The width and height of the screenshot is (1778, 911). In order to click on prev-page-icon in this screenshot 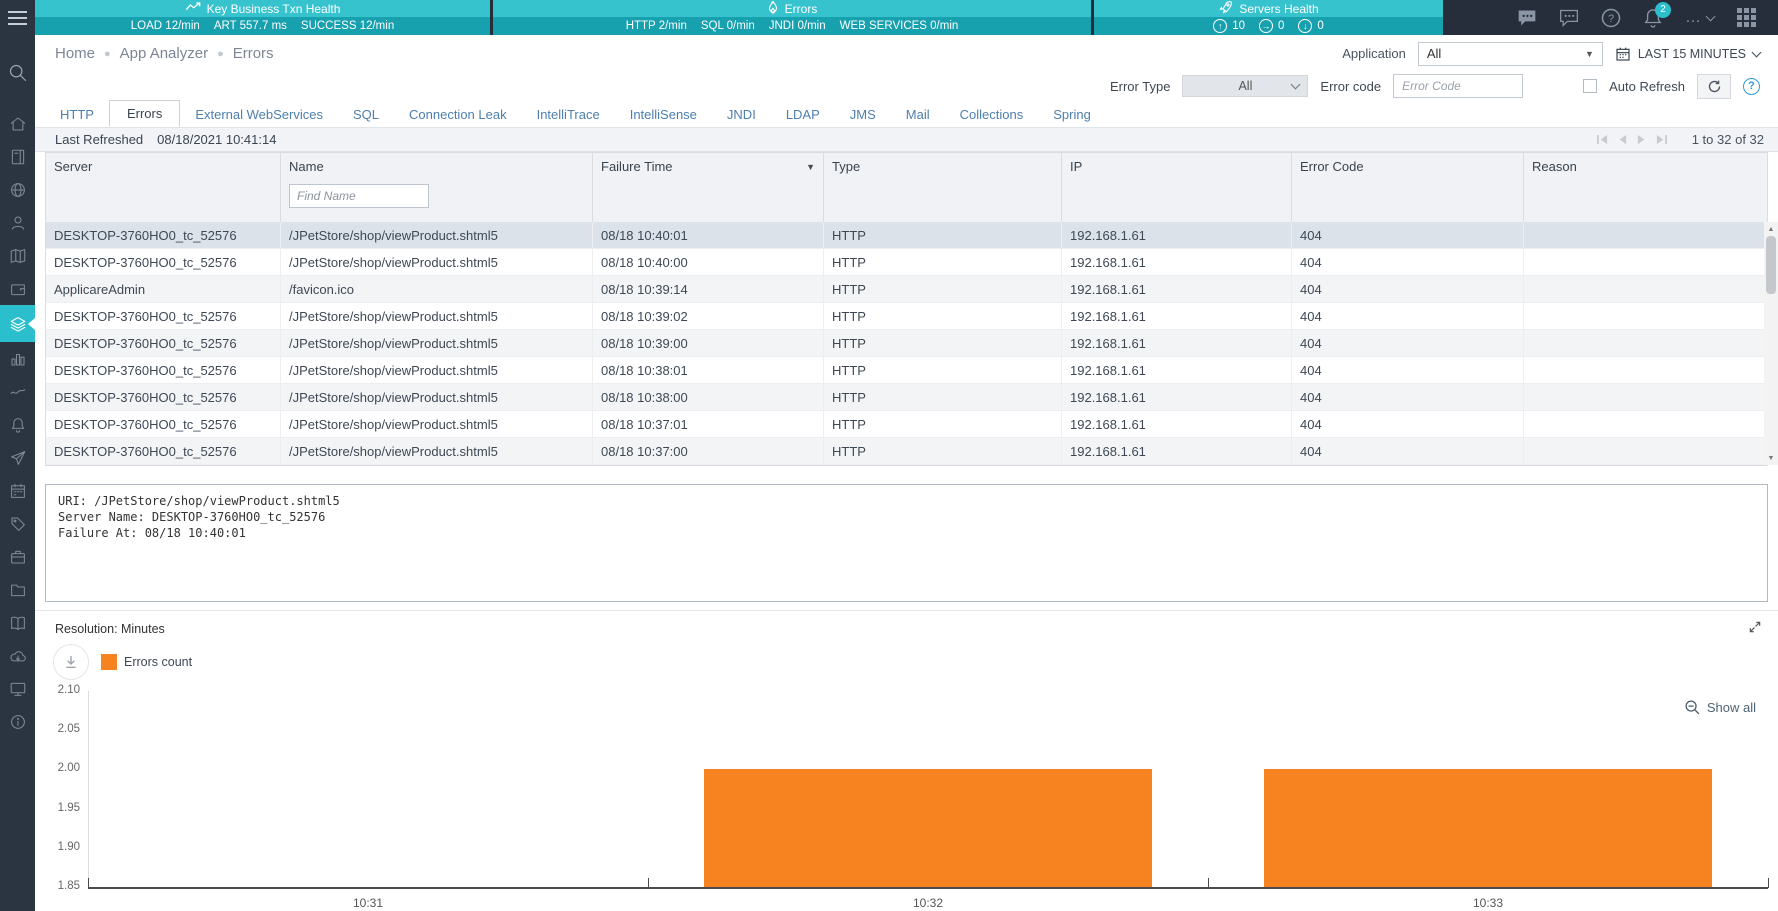, I will do `click(1622, 139)`.